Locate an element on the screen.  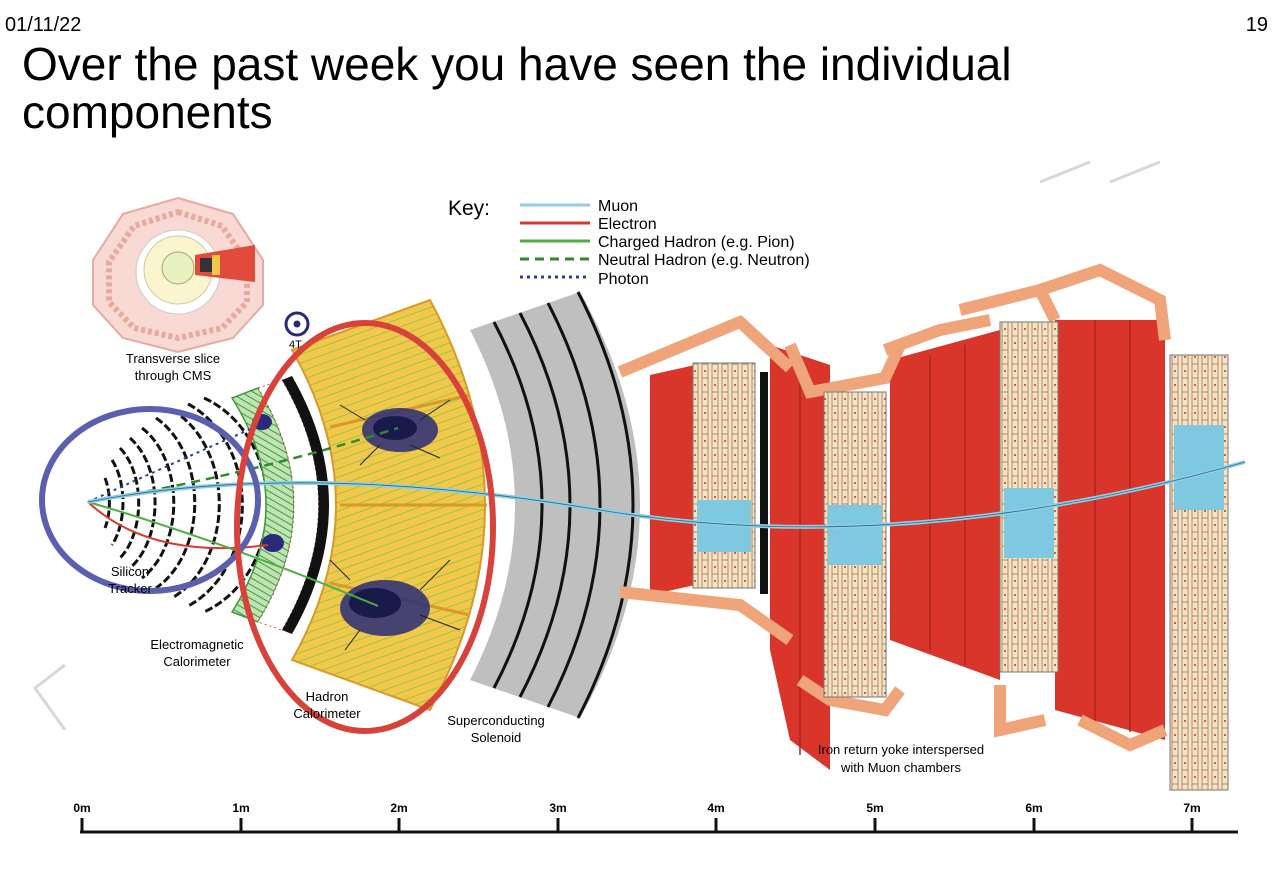
scale-label-3m: 3m is located at coordinates (557, 808).